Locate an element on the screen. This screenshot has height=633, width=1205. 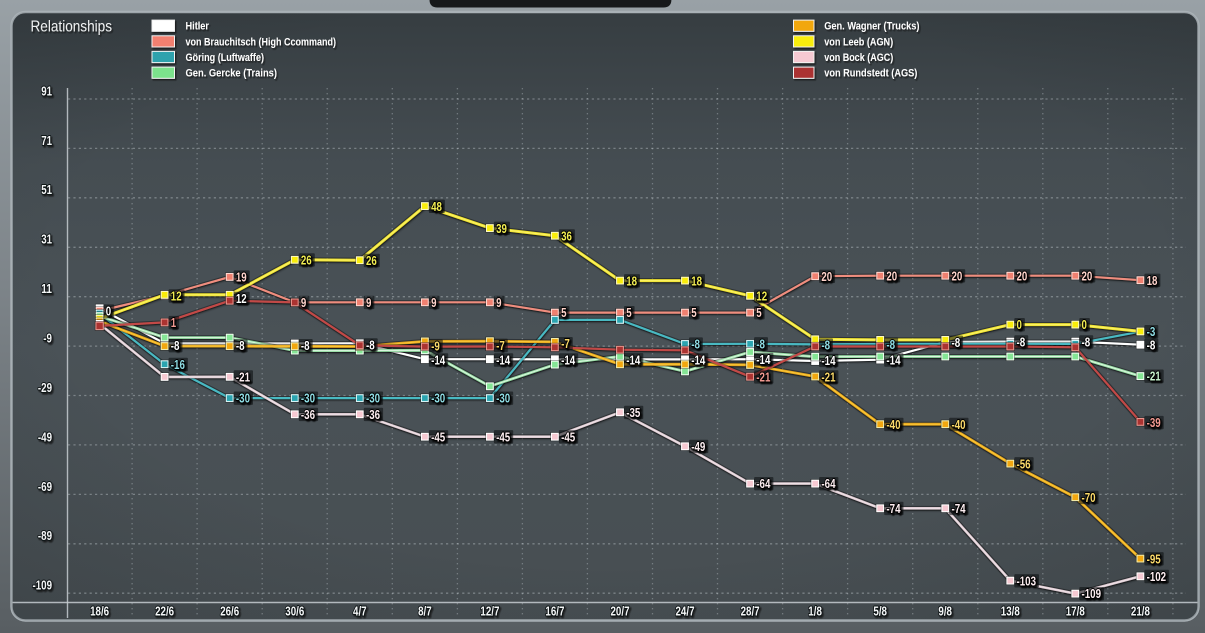
svg-text: 17/8 is located at coordinates (1075, 612).